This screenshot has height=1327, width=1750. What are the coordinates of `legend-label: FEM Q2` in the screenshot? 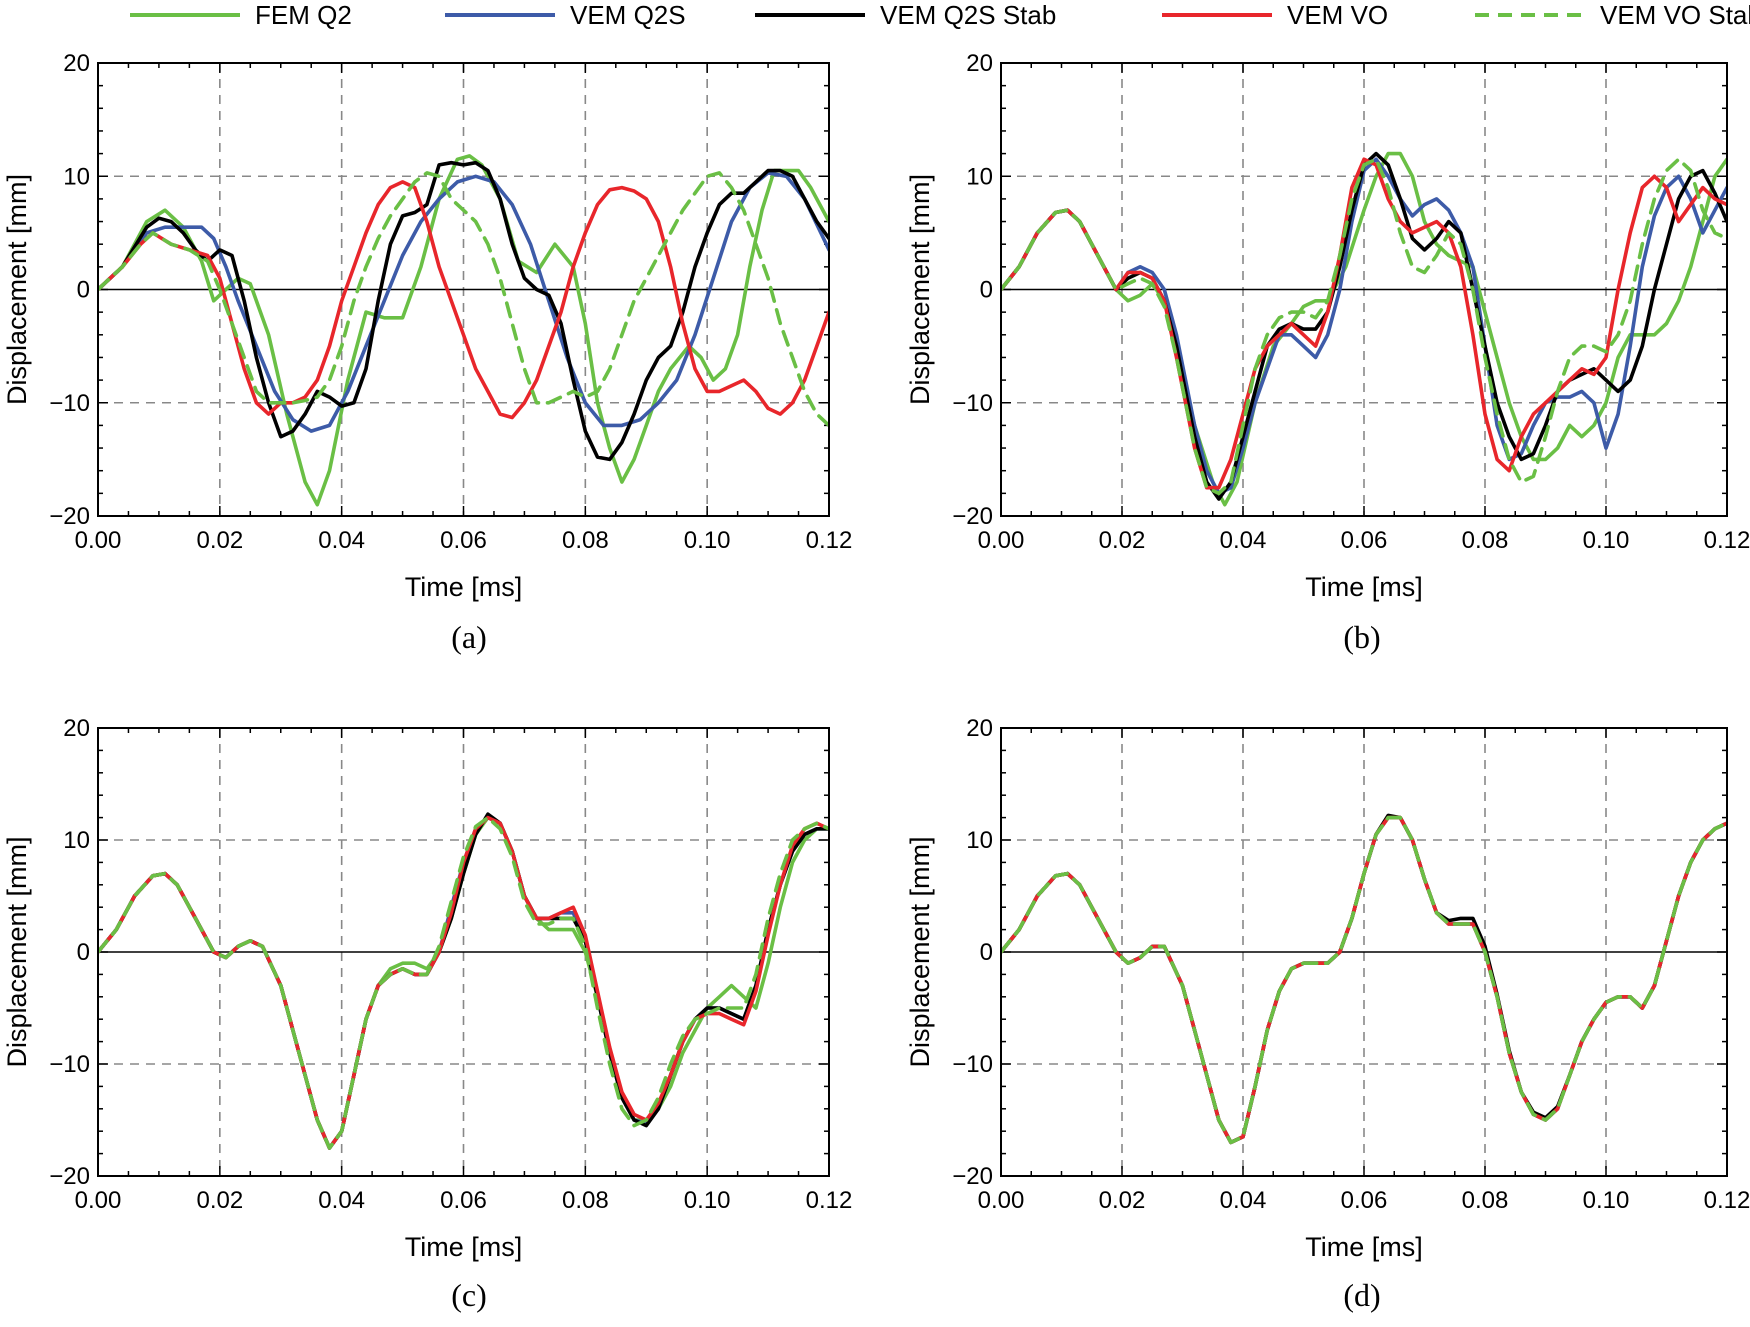 It's located at (303, 15).